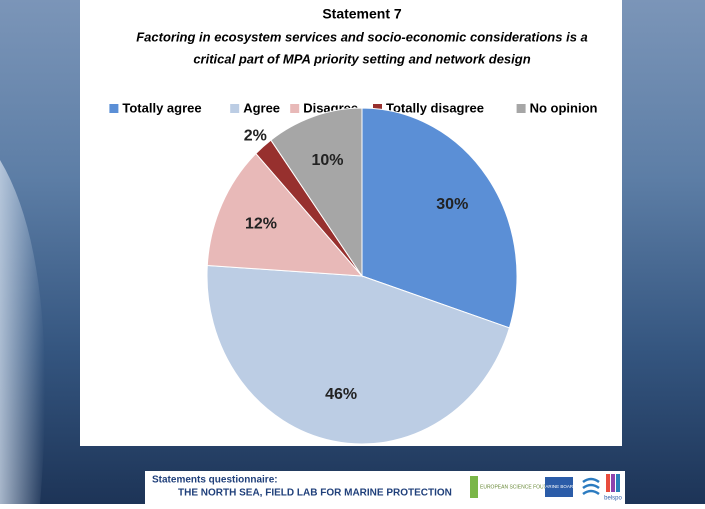 This screenshot has height=509, width=705. What do you see at coordinates (261, 107) in the screenshot?
I see `legend-label: Agree` at bounding box center [261, 107].